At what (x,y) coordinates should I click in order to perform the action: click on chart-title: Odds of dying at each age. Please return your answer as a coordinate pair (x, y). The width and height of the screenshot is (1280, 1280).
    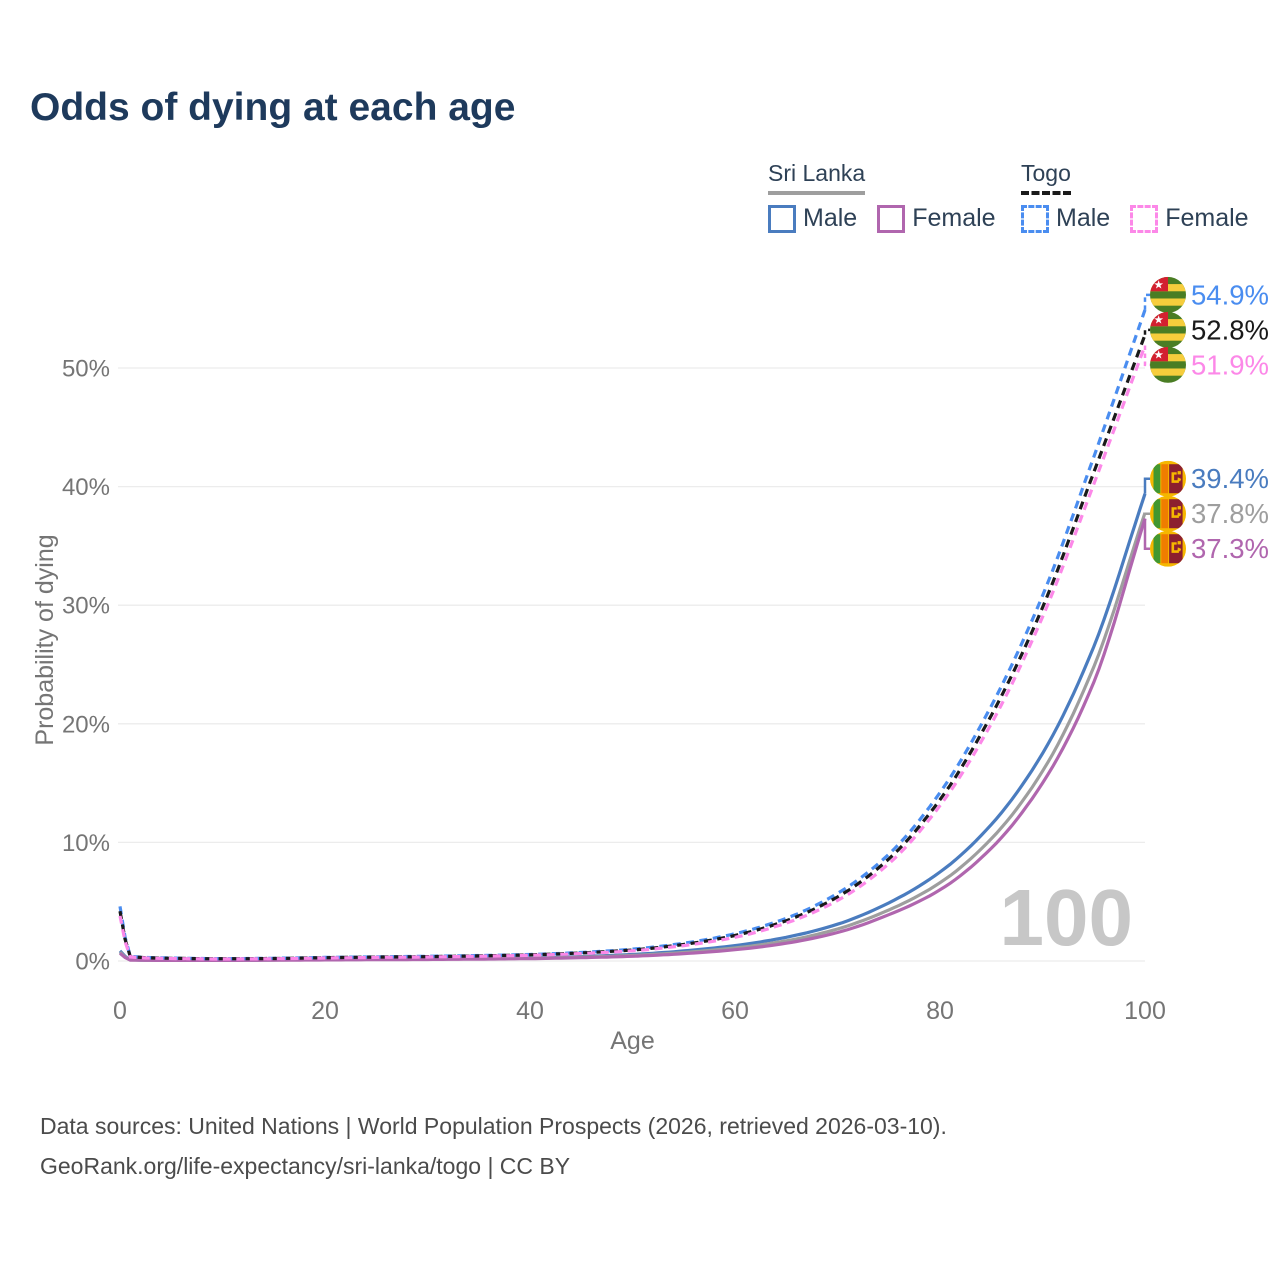
    Looking at the image, I should click on (273, 107).